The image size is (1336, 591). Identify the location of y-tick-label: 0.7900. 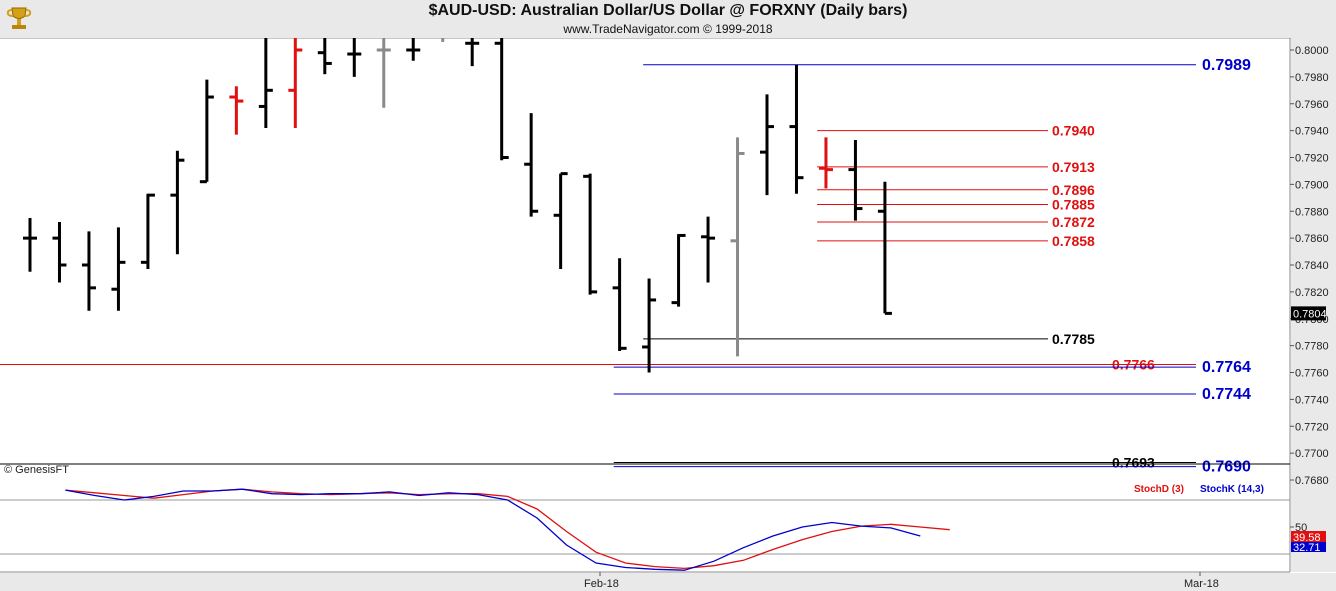
(1312, 185).